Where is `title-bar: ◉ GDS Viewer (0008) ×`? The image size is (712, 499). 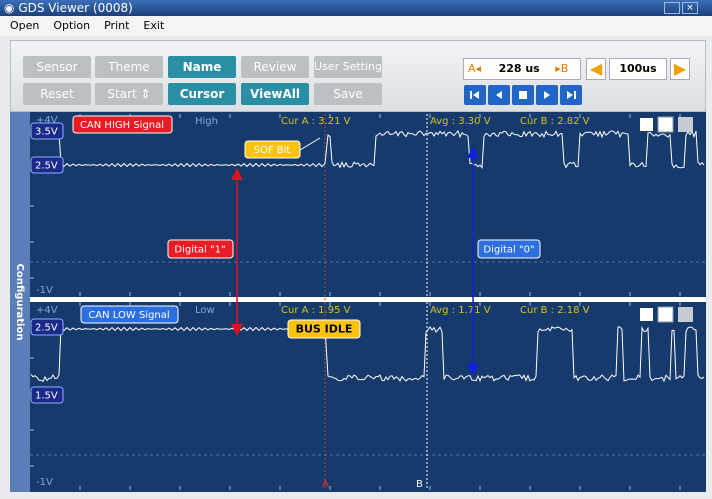
title-bar: ◉ GDS Viewer (0008) × is located at coordinates (356, 8).